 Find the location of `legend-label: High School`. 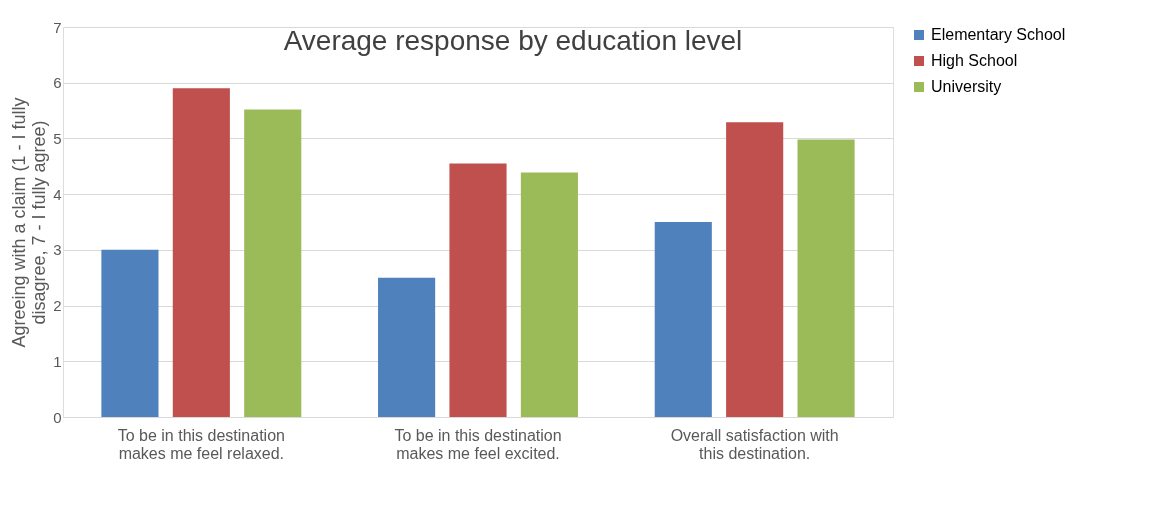

legend-label: High School is located at coordinates (974, 60).